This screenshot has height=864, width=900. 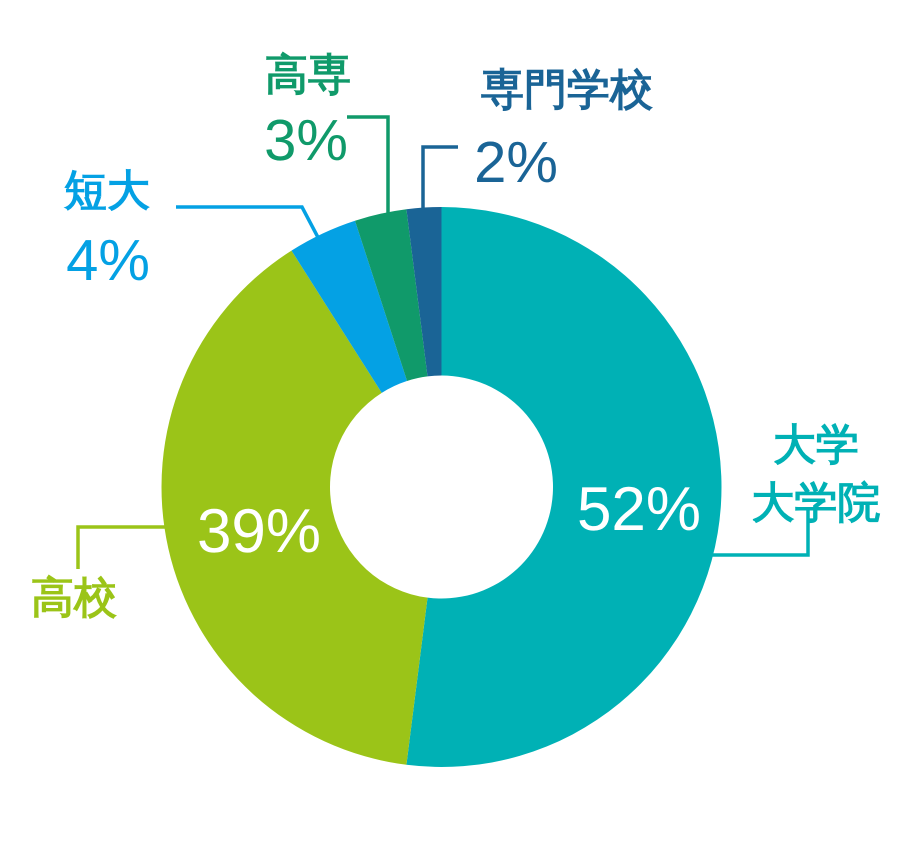 I want to click on data-label: 39%, so click(x=259, y=531).